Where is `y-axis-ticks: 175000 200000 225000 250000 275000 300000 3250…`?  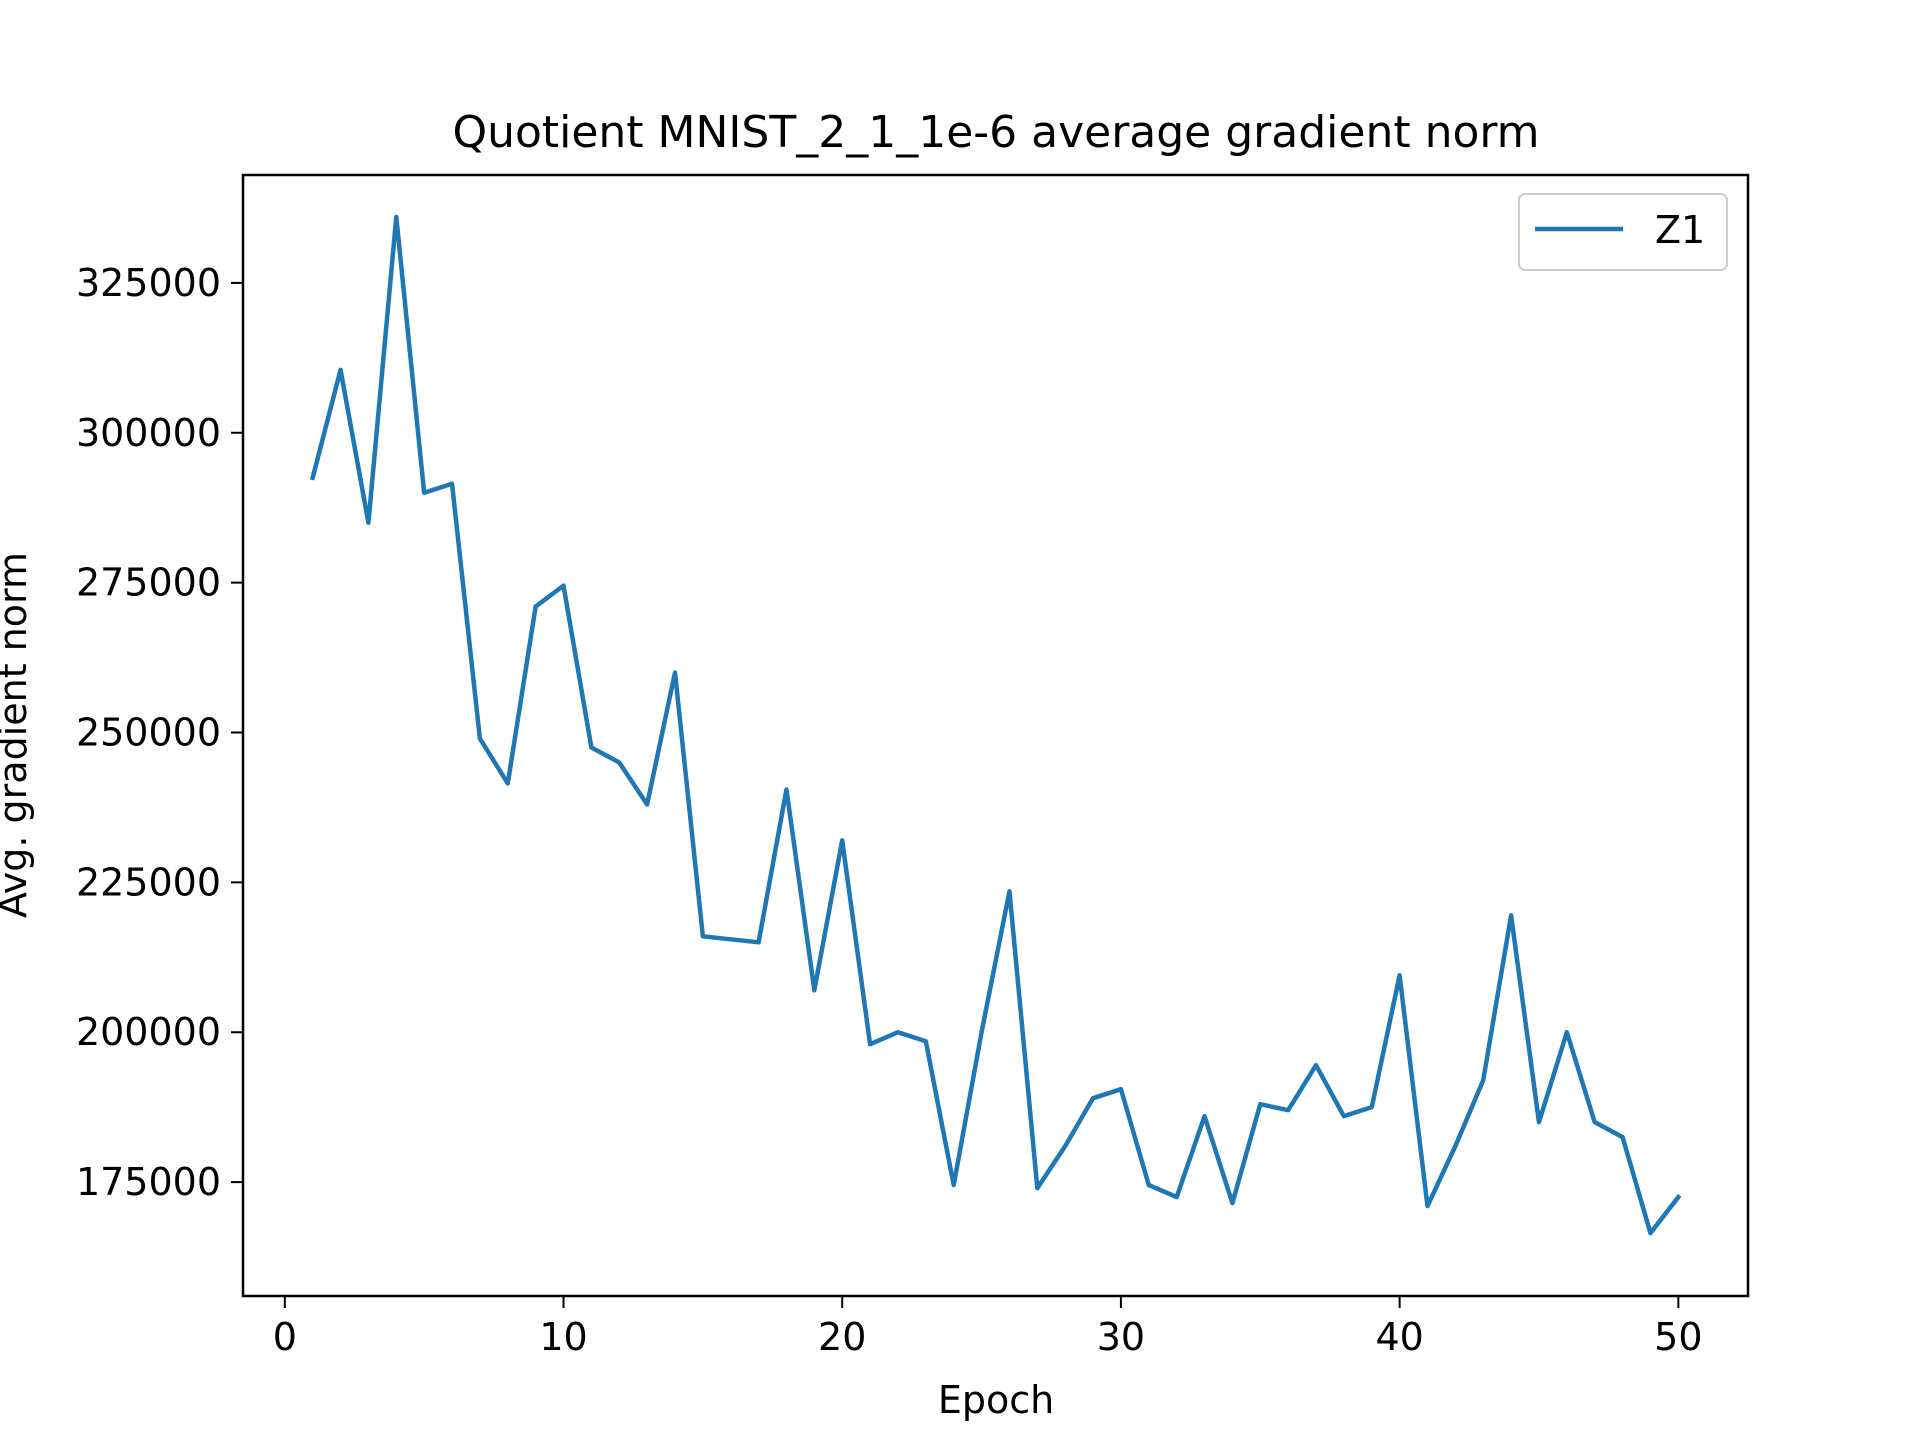 y-axis-ticks: 175000 200000 225000 250000 275000 300000 3250… is located at coordinates (159, 732).